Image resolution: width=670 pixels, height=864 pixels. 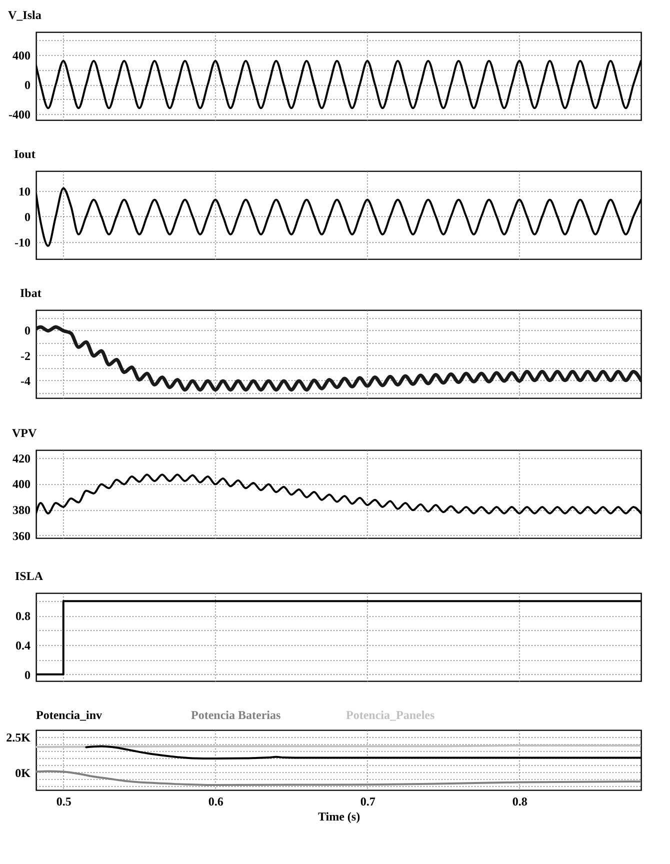 What do you see at coordinates (390, 715) in the screenshot?
I see `text: Potencia_Paneles` at bounding box center [390, 715].